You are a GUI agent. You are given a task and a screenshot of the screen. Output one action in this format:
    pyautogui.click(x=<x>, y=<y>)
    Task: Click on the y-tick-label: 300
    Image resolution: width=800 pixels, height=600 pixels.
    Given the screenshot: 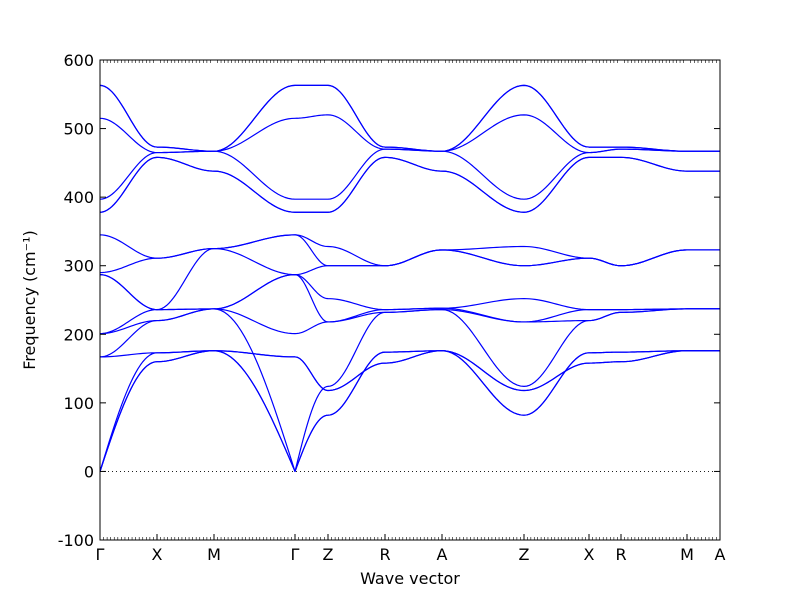 What is the action you would take?
    pyautogui.click(x=78, y=266)
    